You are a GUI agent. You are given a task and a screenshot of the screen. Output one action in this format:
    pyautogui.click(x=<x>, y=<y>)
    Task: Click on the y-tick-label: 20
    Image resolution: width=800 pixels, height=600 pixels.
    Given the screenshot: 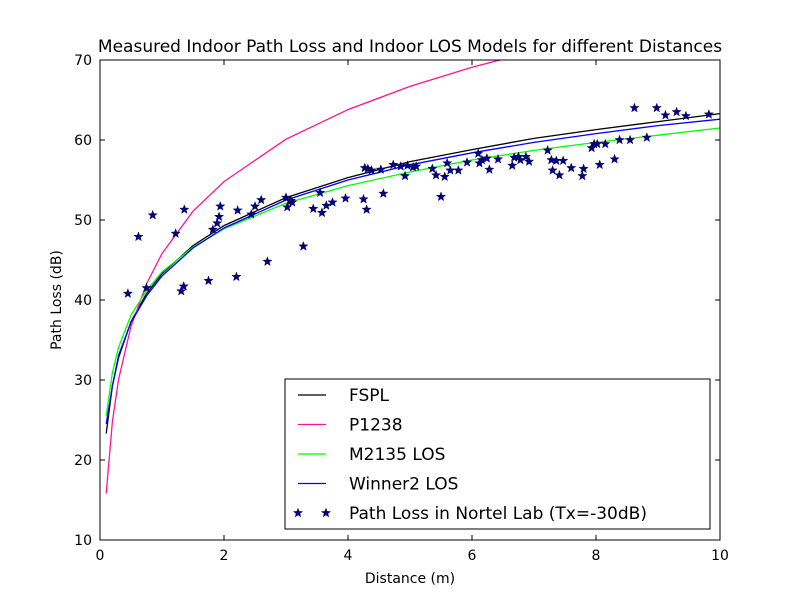 What is the action you would take?
    pyautogui.click(x=83, y=461)
    